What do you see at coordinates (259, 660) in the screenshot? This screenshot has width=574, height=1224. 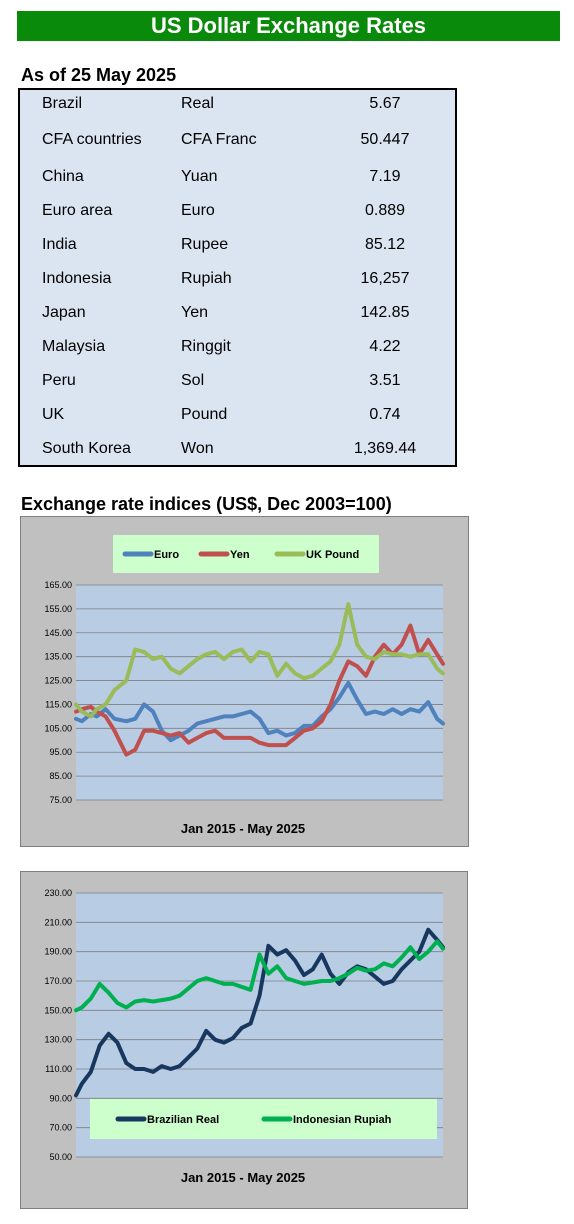 I see `series-line-uk-pound` at bounding box center [259, 660].